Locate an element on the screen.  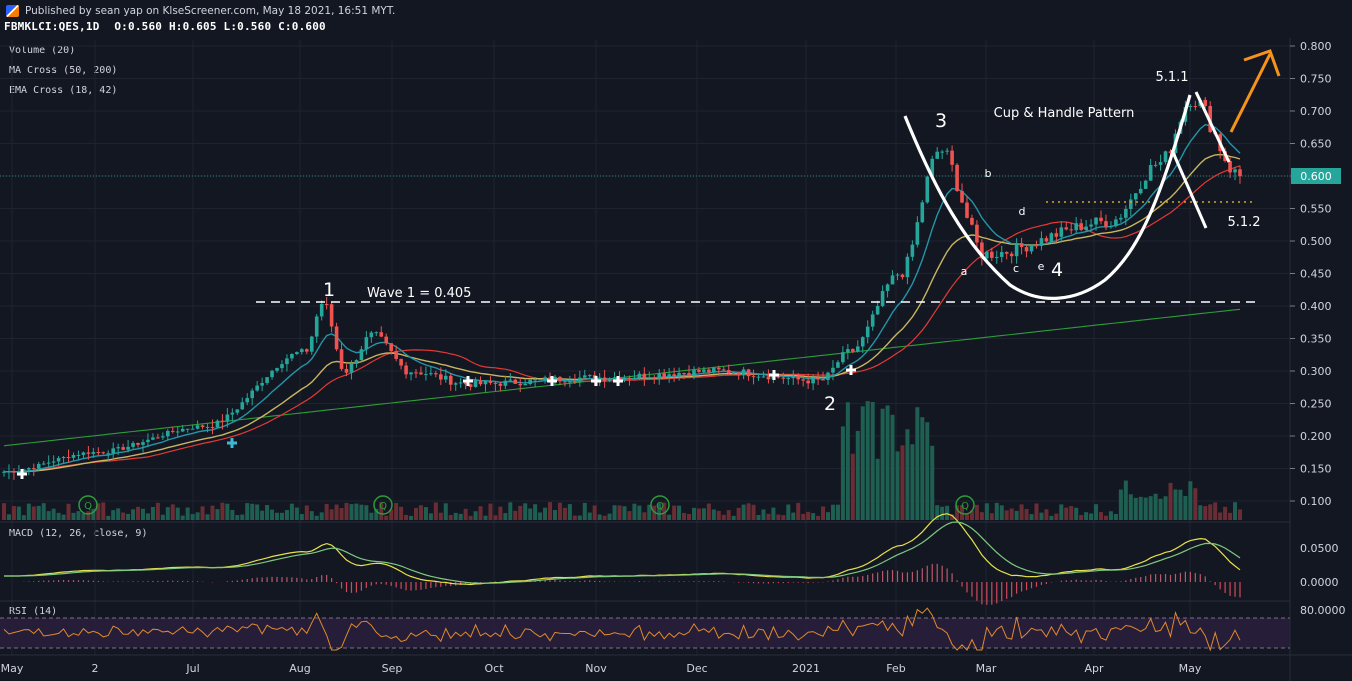
volume-indicator-label: Volume (20) is located at coordinates (42, 50).